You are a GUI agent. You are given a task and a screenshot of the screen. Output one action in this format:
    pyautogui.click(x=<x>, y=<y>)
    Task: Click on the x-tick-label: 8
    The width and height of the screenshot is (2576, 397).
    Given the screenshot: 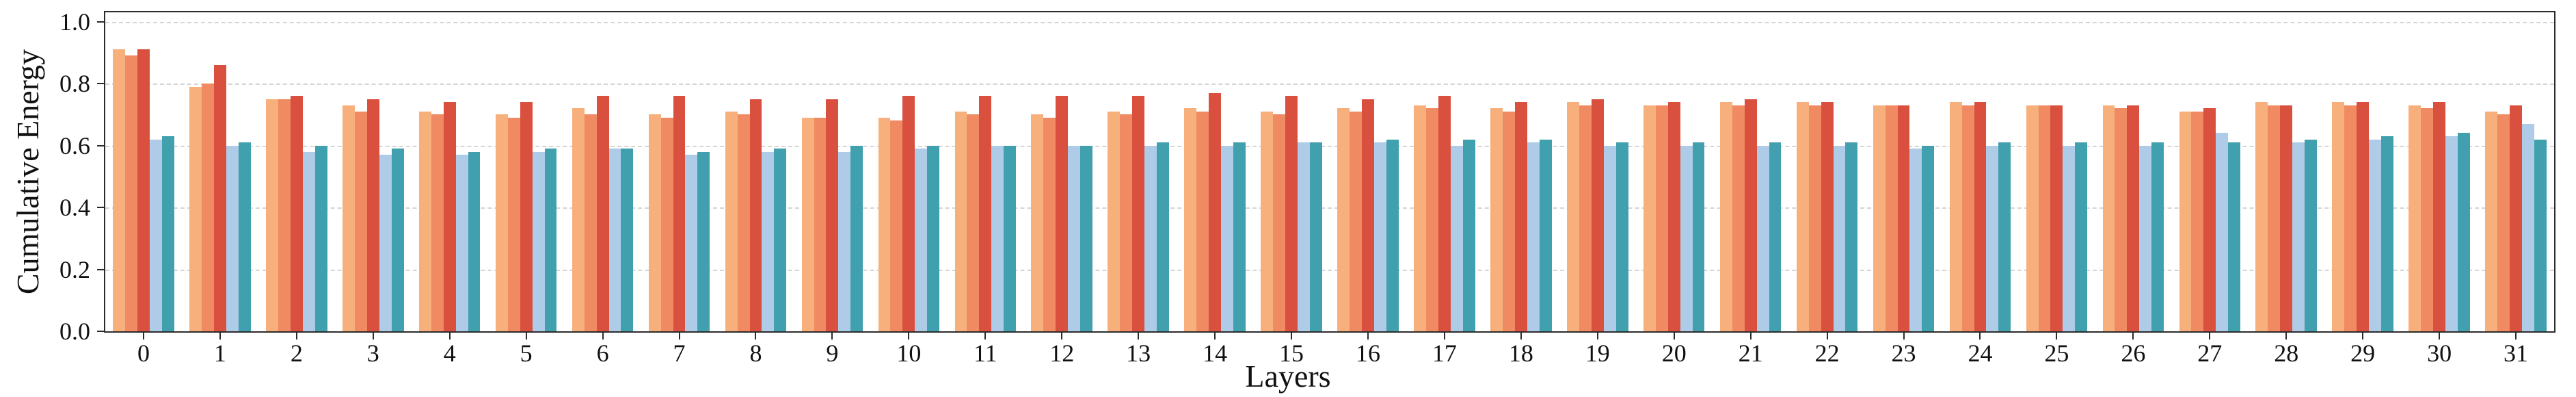 What is the action you would take?
    pyautogui.click(x=755, y=353)
    